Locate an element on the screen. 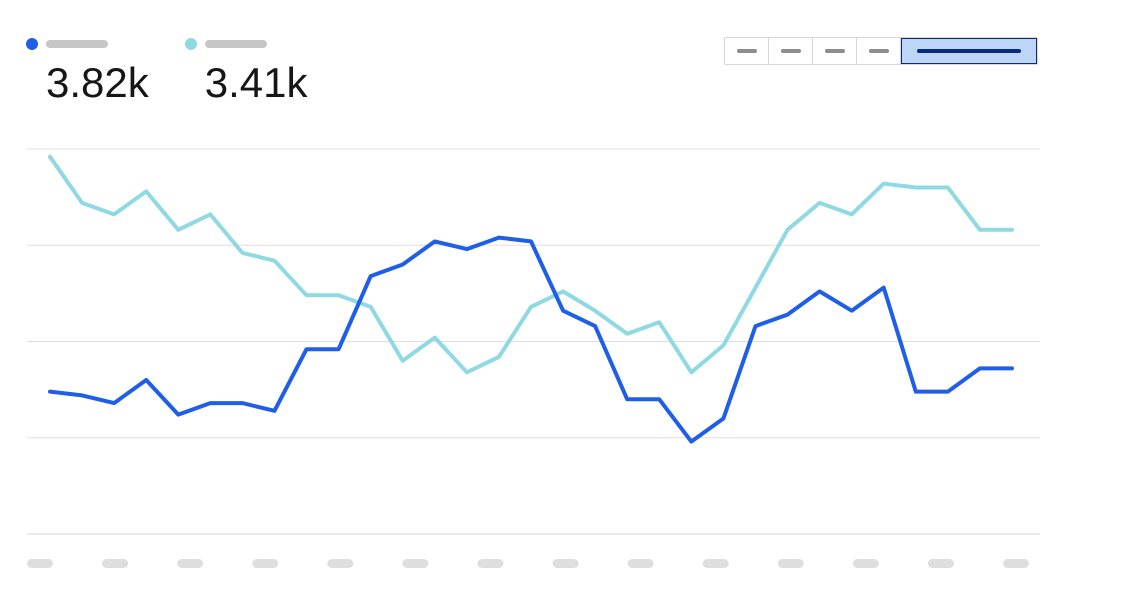 The image size is (1140, 608). series-a-label-placeholder is located at coordinates (77, 44).